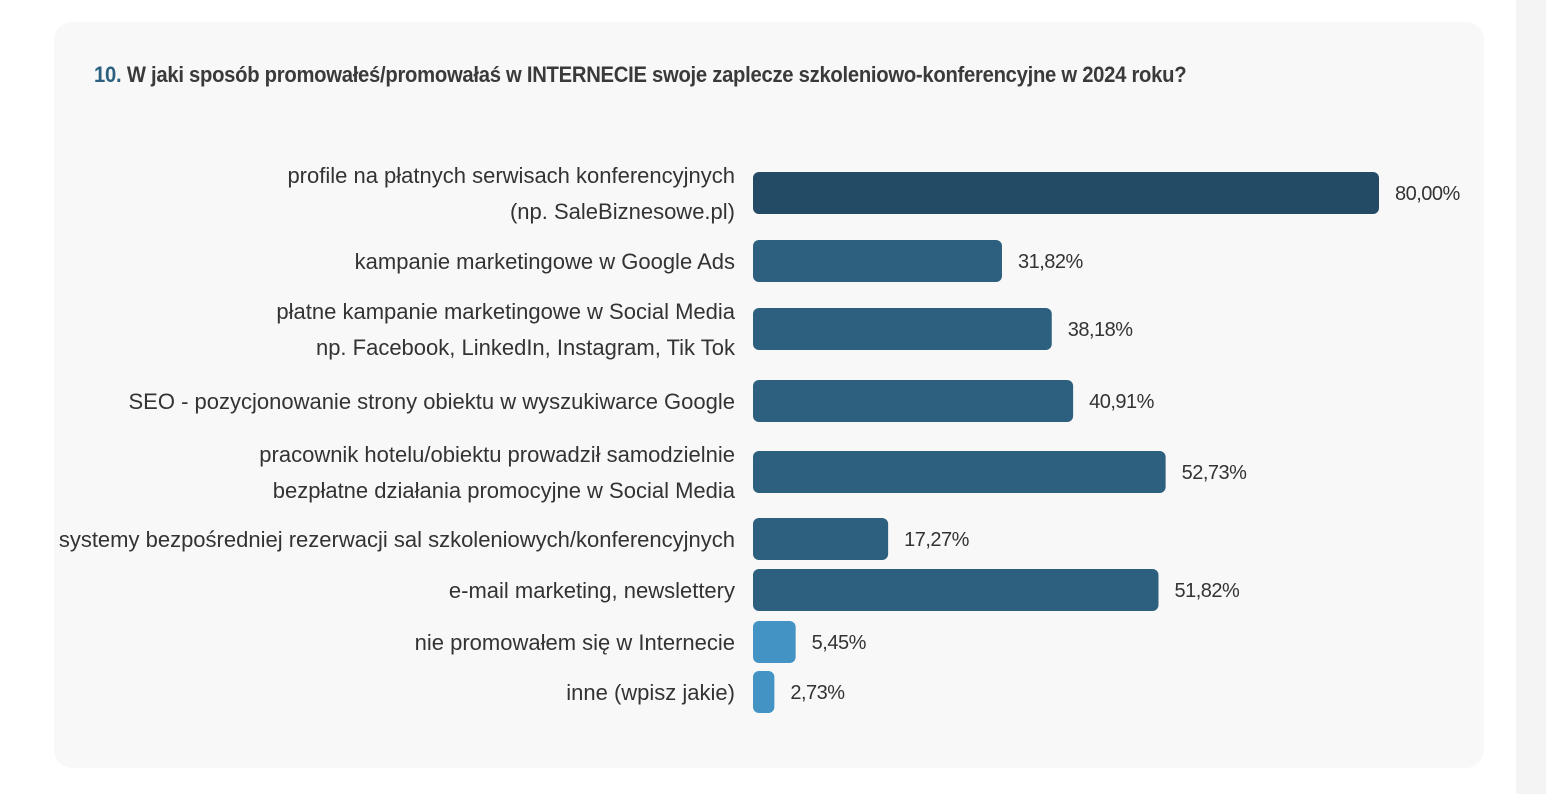 The width and height of the screenshot is (1546, 794). Describe the element at coordinates (1051, 262) in the screenshot. I see `value-label-2: 31,82%` at that location.